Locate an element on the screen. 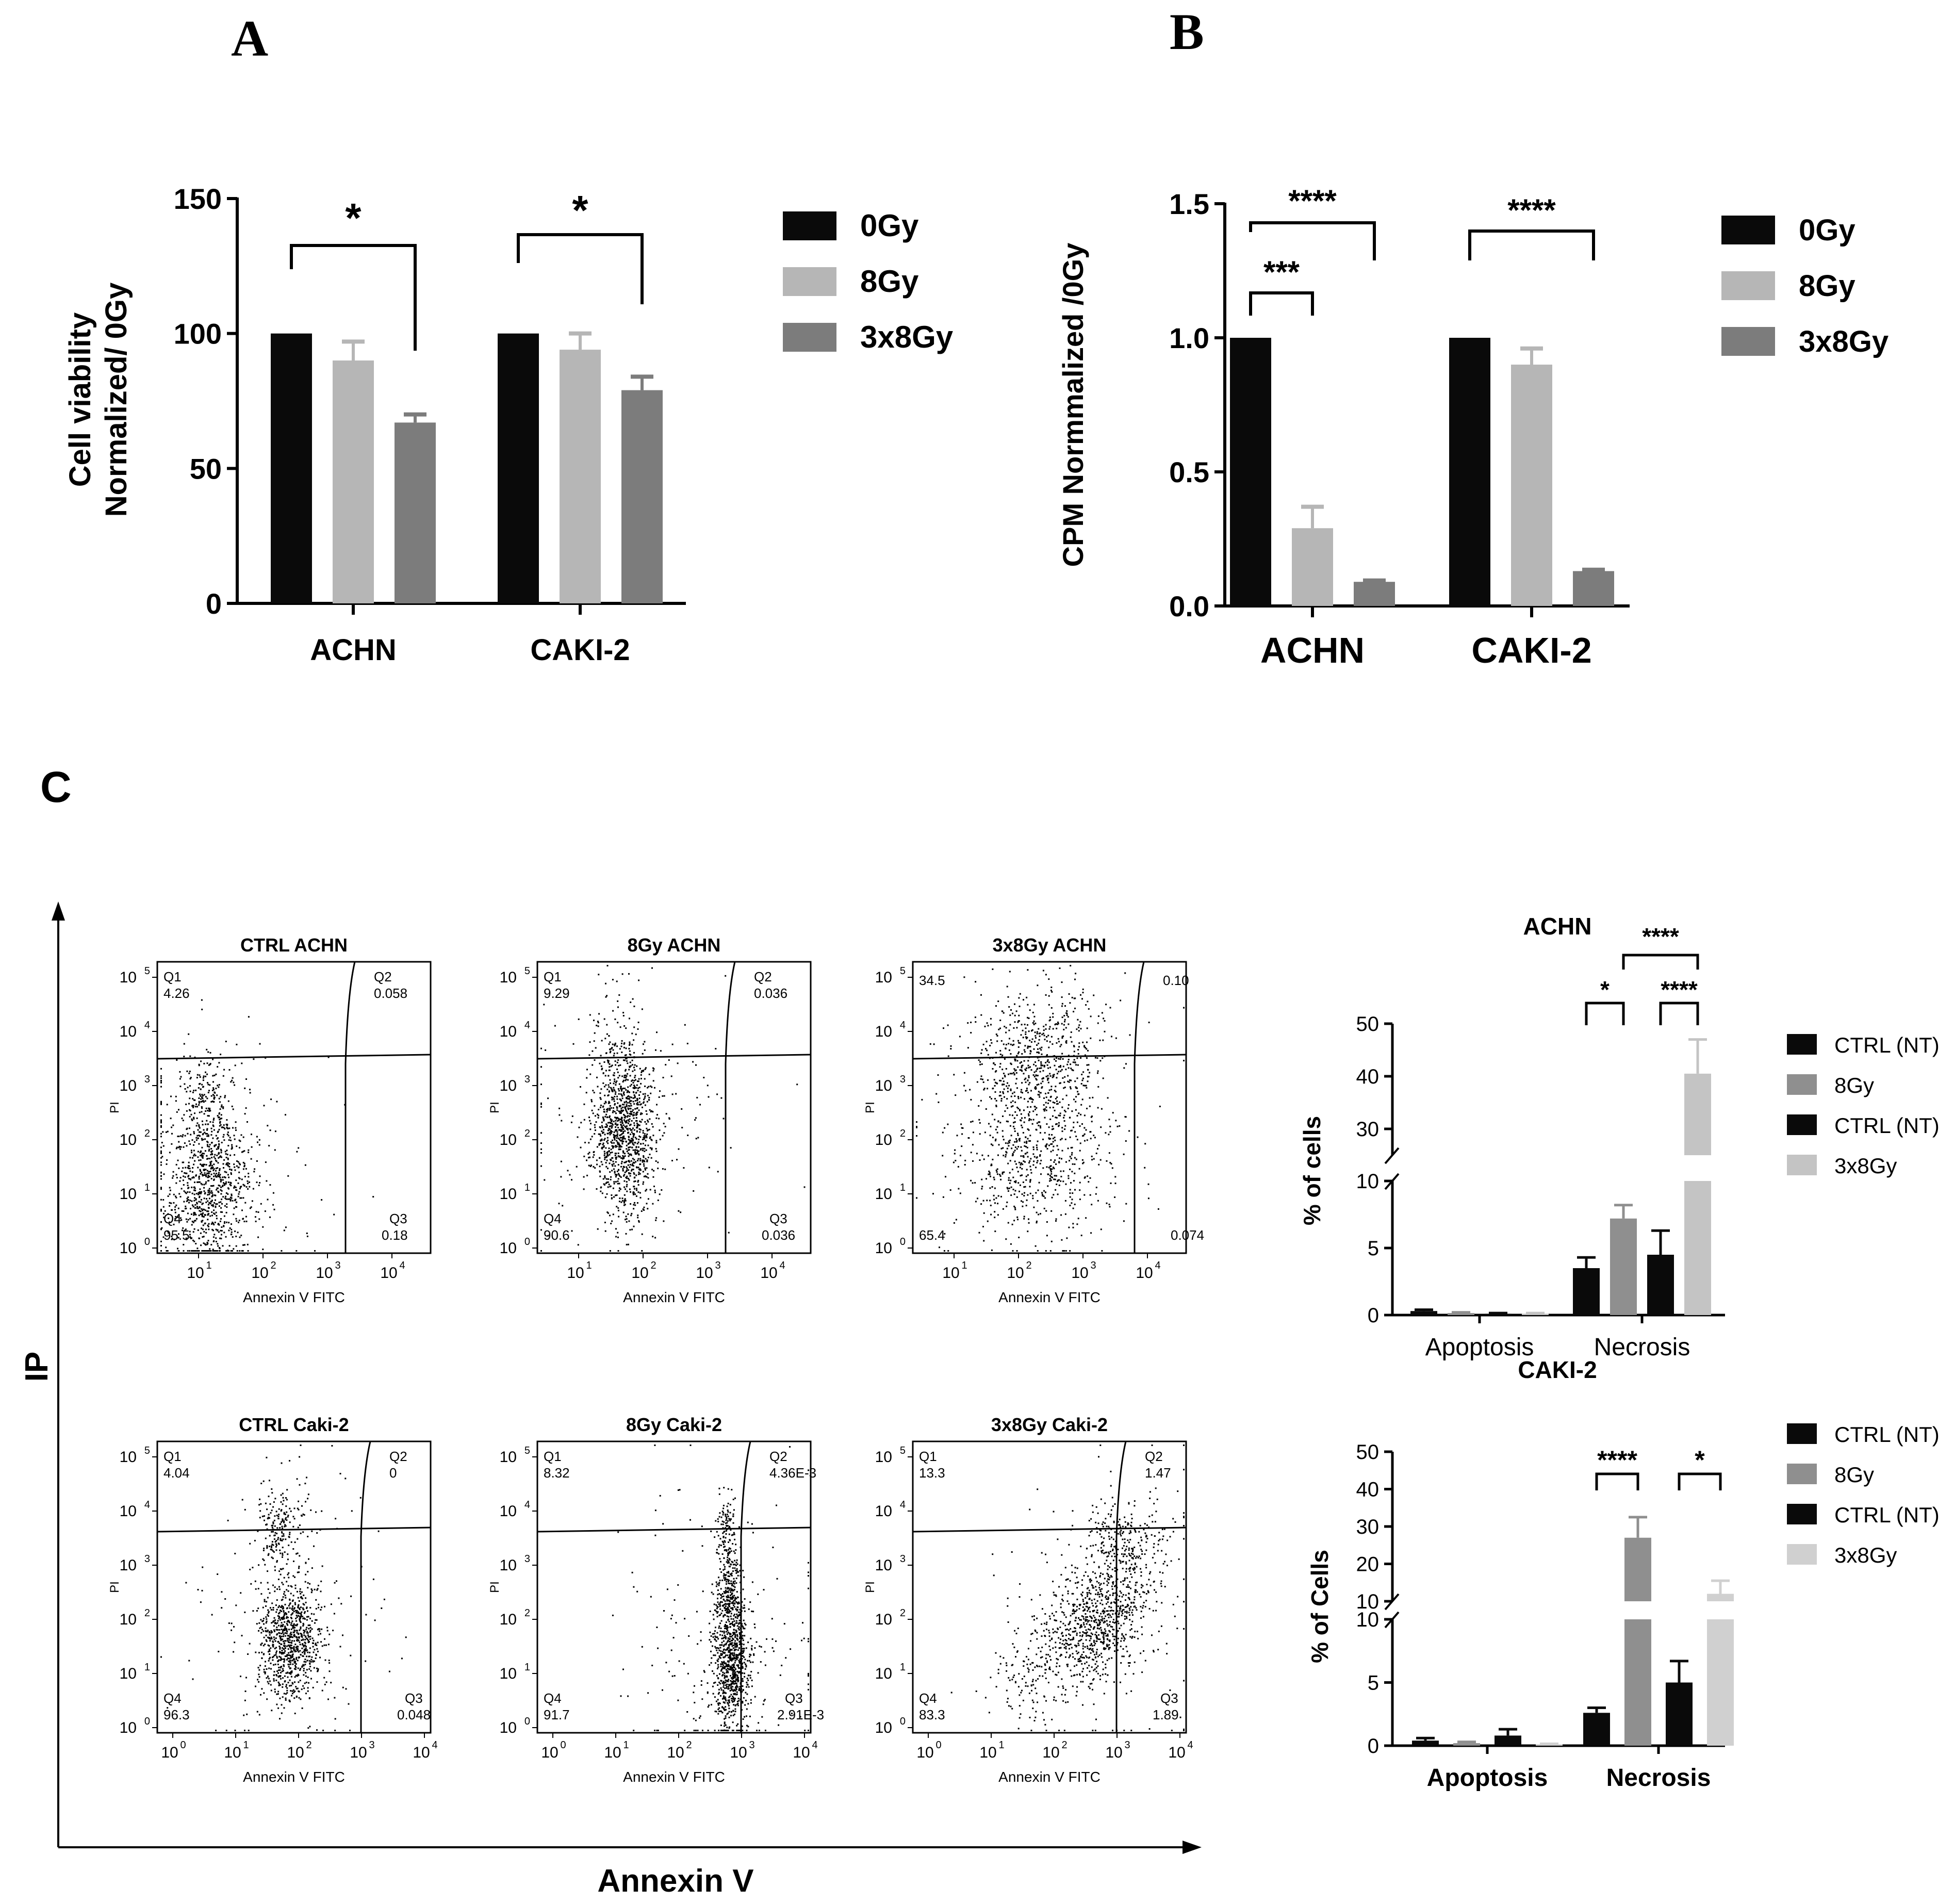 Image resolution: width=1954 pixels, height=1904 pixels. x-tick-exponent: 3 is located at coordinates (337, 1265).